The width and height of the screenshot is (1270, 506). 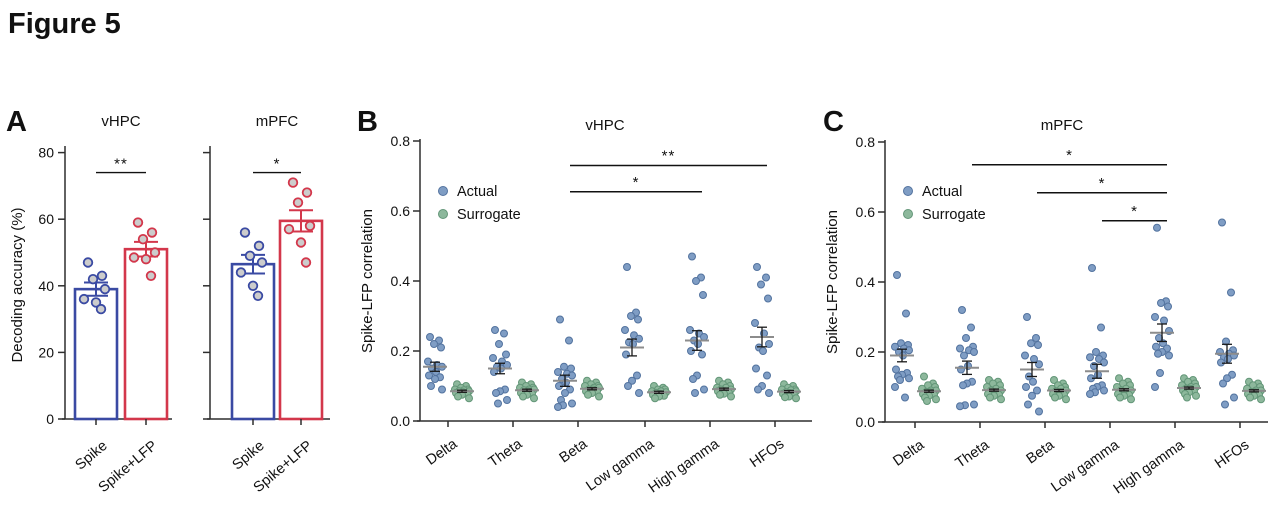 What do you see at coordinates (46, 286) in the screenshot?
I see `y-tick-label: 40` at bounding box center [46, 286].